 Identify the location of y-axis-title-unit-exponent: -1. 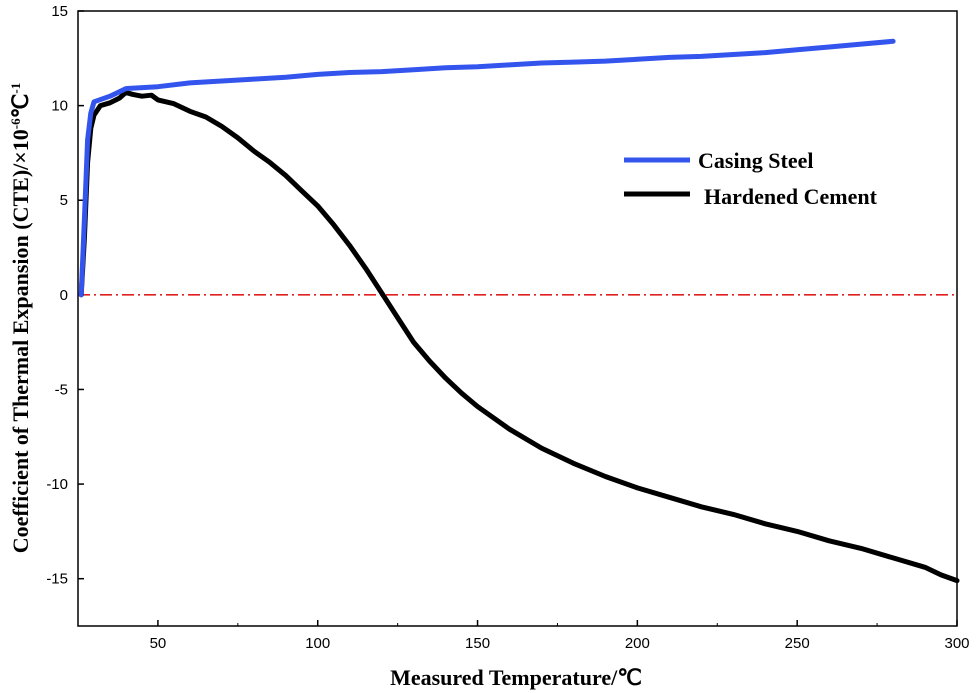
(15, 88).